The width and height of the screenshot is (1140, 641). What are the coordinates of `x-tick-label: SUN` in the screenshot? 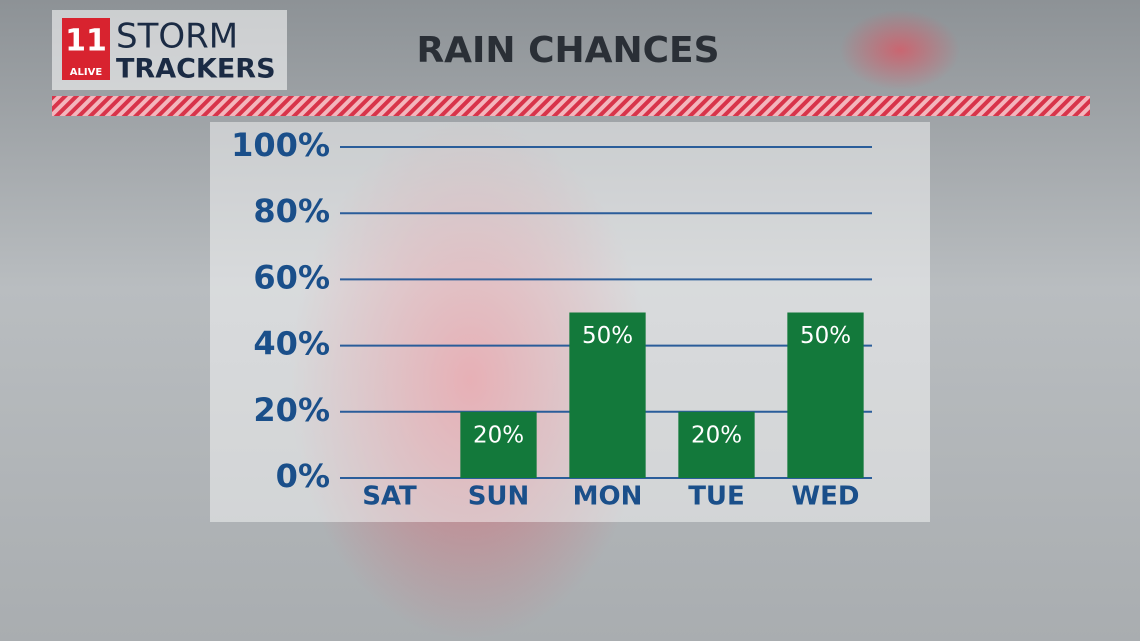 It's located at (499, 497).